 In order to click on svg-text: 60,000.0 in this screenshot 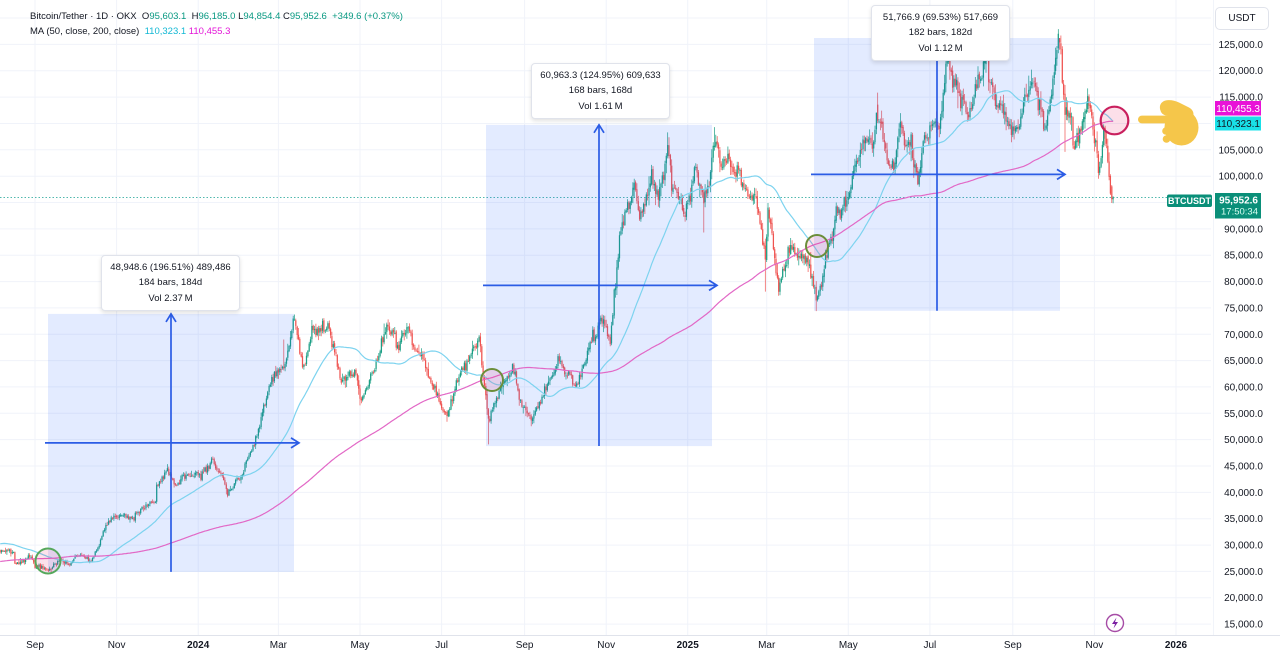, I will do `click(1243, 387)`.